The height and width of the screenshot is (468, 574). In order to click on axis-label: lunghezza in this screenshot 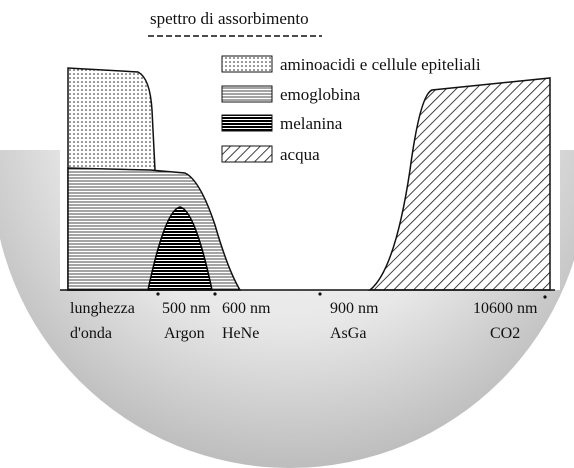, I will do `click(102, 308)`.